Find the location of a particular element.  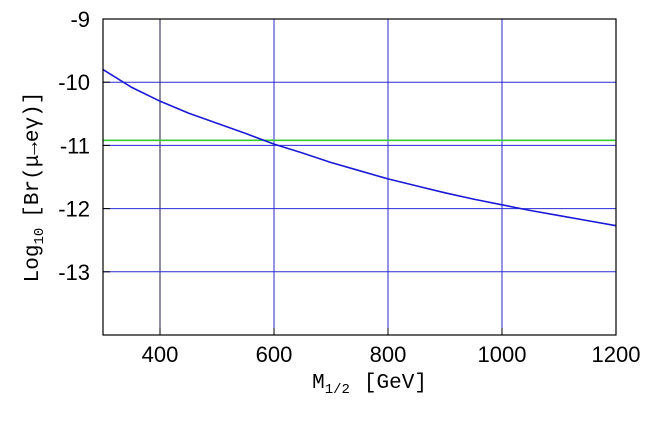

x-axis-label: M1/2 [GeV] is located at coordinates (369, 385).